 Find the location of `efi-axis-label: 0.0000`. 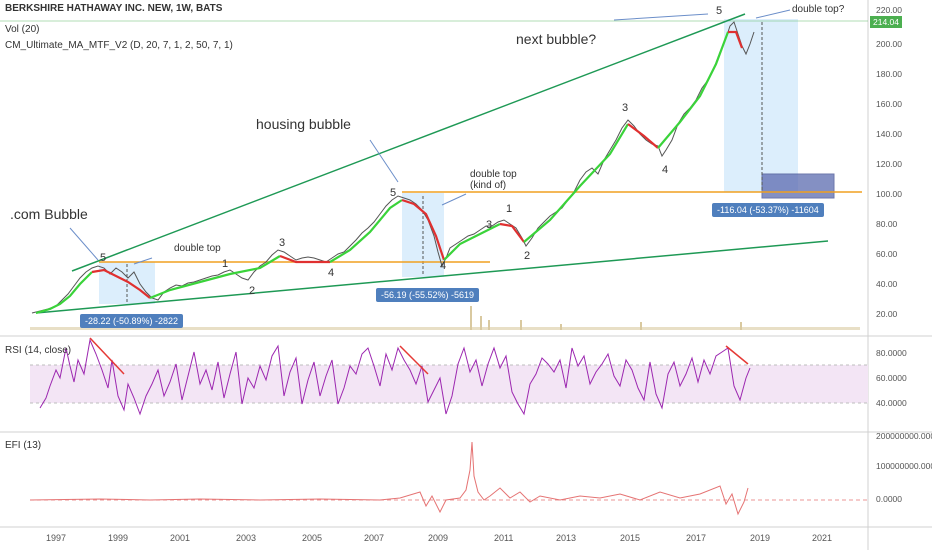

efi-axis-label: 0.0000 is located at coordinates (889, 499).